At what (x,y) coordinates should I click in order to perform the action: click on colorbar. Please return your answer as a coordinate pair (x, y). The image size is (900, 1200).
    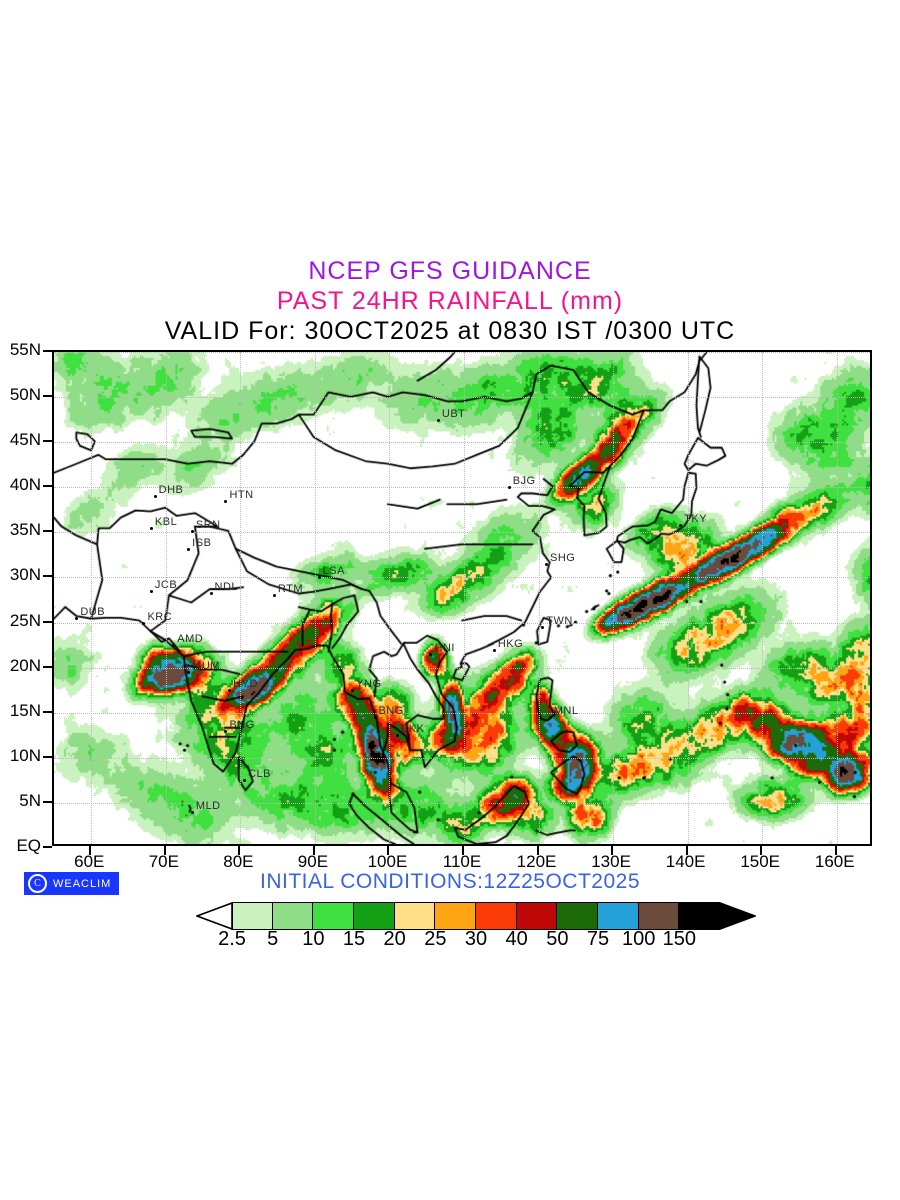
    Looking at the image, I should click on (476, 916).